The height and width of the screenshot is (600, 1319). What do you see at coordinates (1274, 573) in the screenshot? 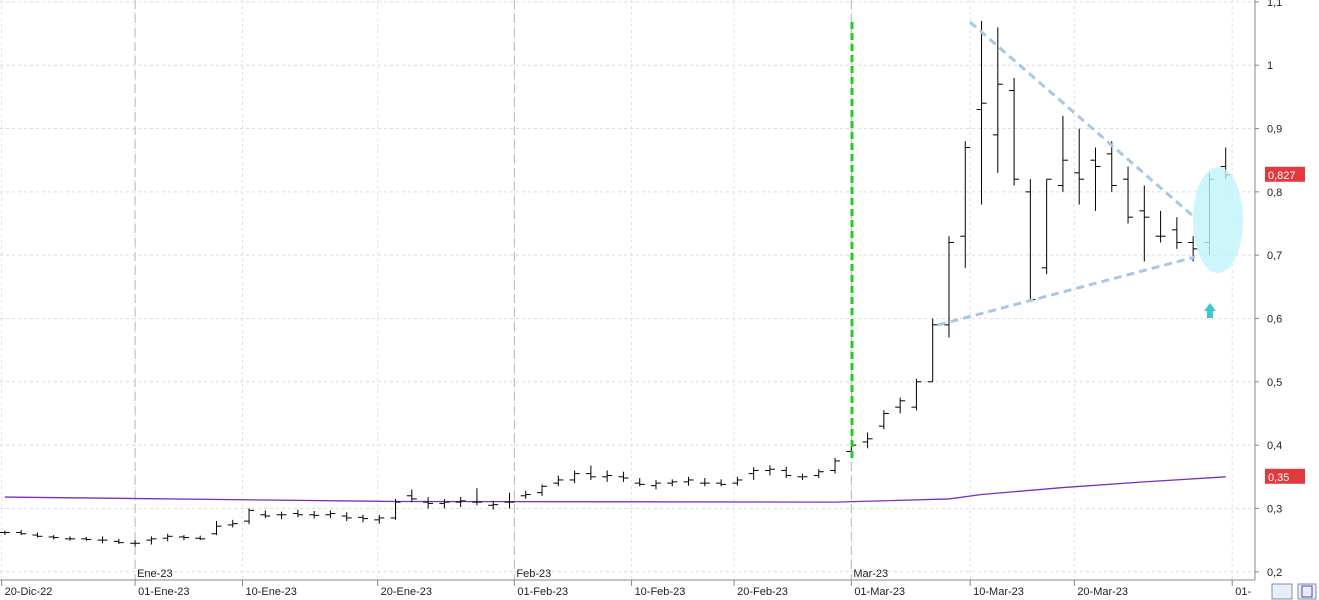
I see `y-tick-label: 0,2` at bounding box center [1274, 573].